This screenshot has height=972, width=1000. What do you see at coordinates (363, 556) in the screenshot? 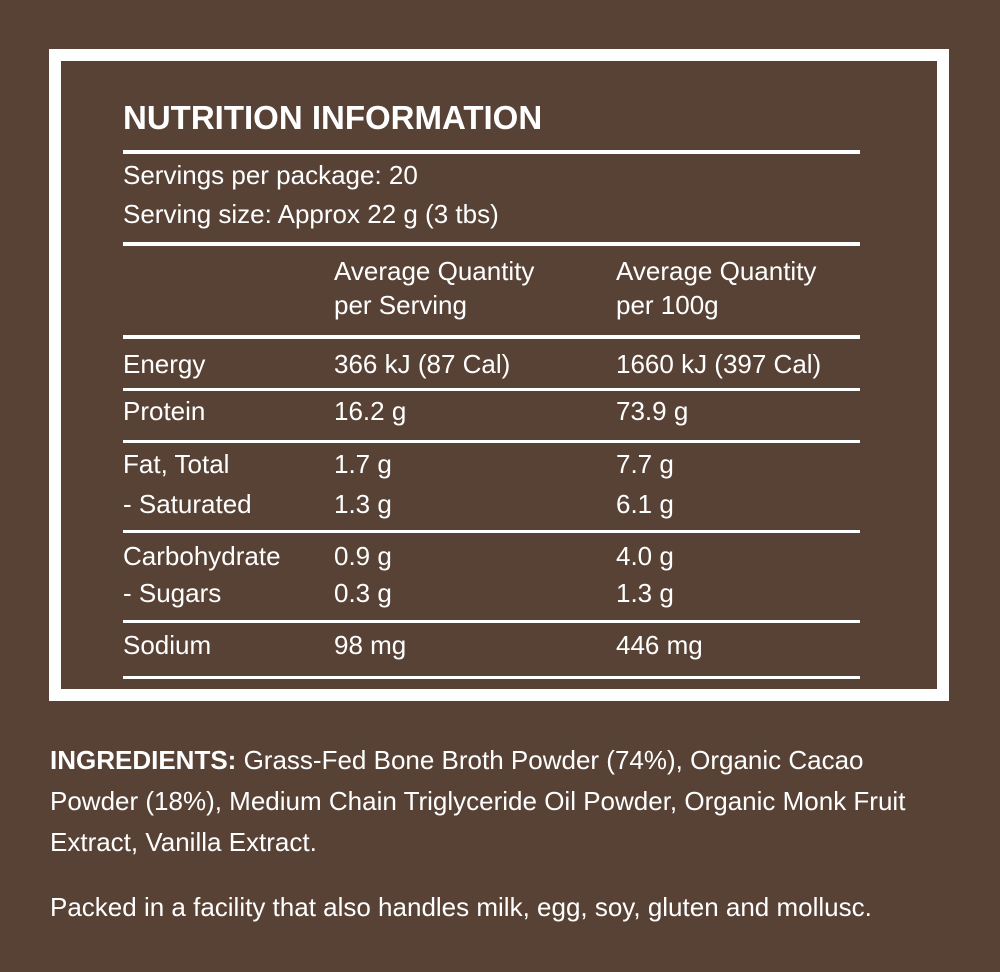
I see `nutrient-value: 0.9 g` at bounding box center [363, 556].